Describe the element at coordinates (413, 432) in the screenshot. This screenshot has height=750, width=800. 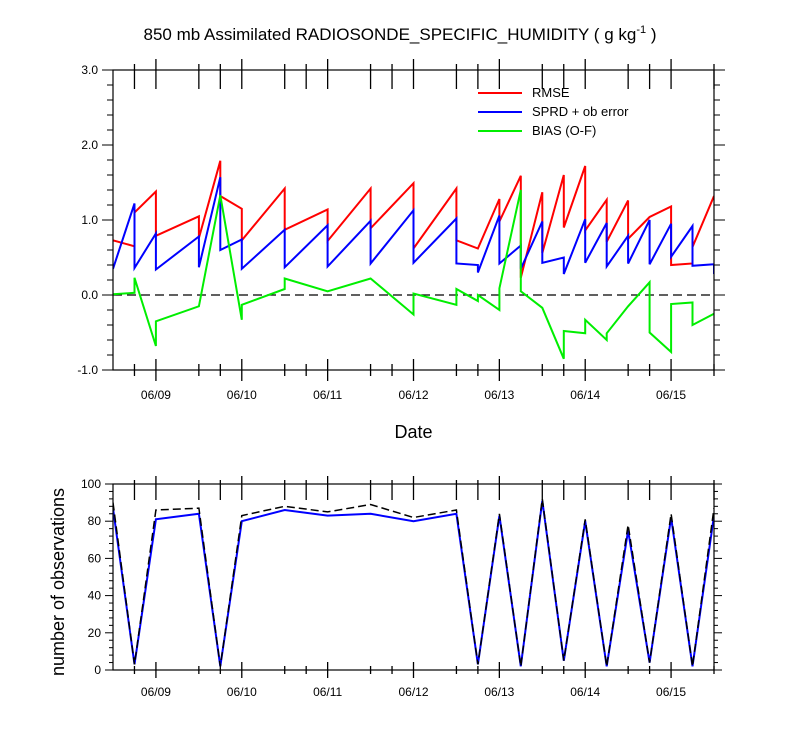
I see `top-x-axis-title: Date` at that location.